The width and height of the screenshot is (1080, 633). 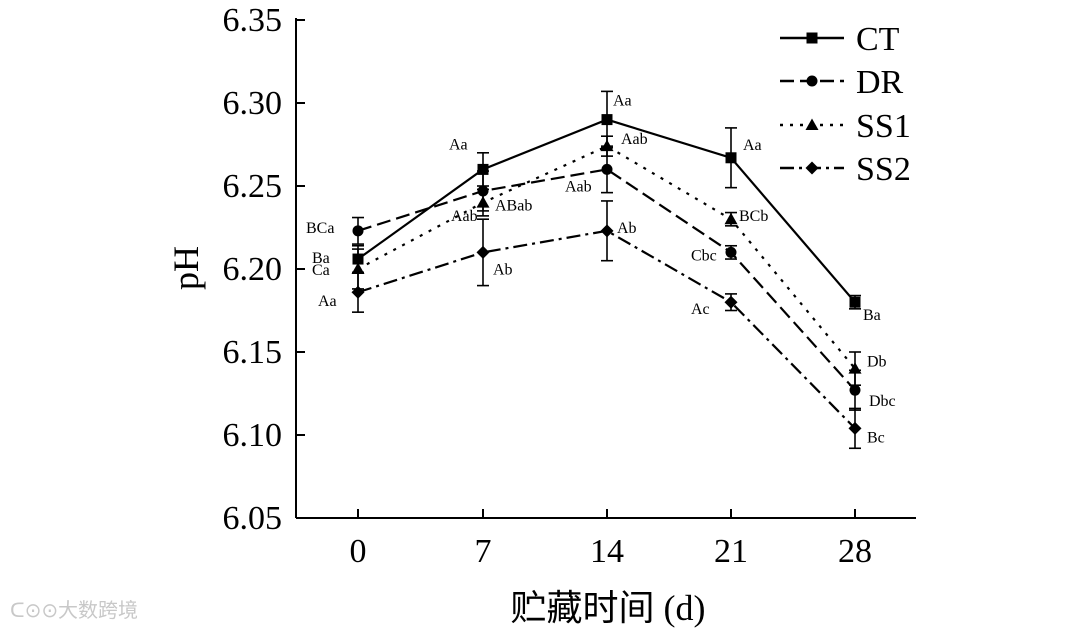 What do you see at coordinates (855, 551) in the screenshot?
I see `x-tick-label: 28` at bounding box center [855, 551].